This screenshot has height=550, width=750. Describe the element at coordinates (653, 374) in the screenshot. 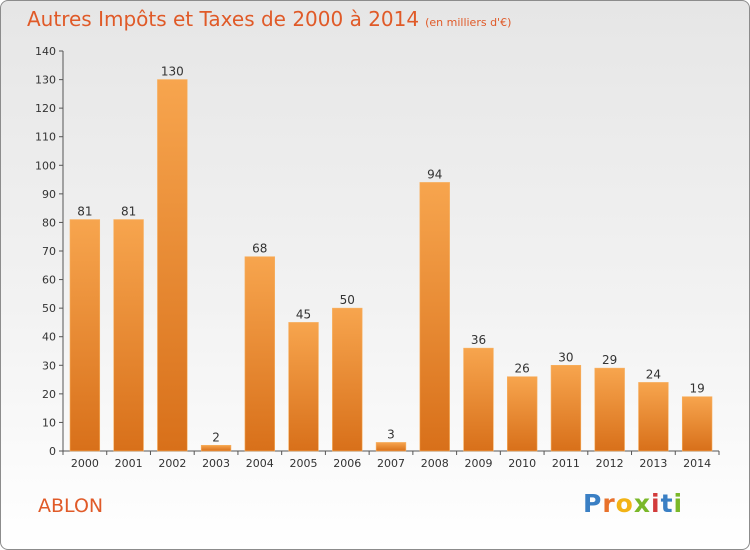

I see `data-label: 24` at that location.